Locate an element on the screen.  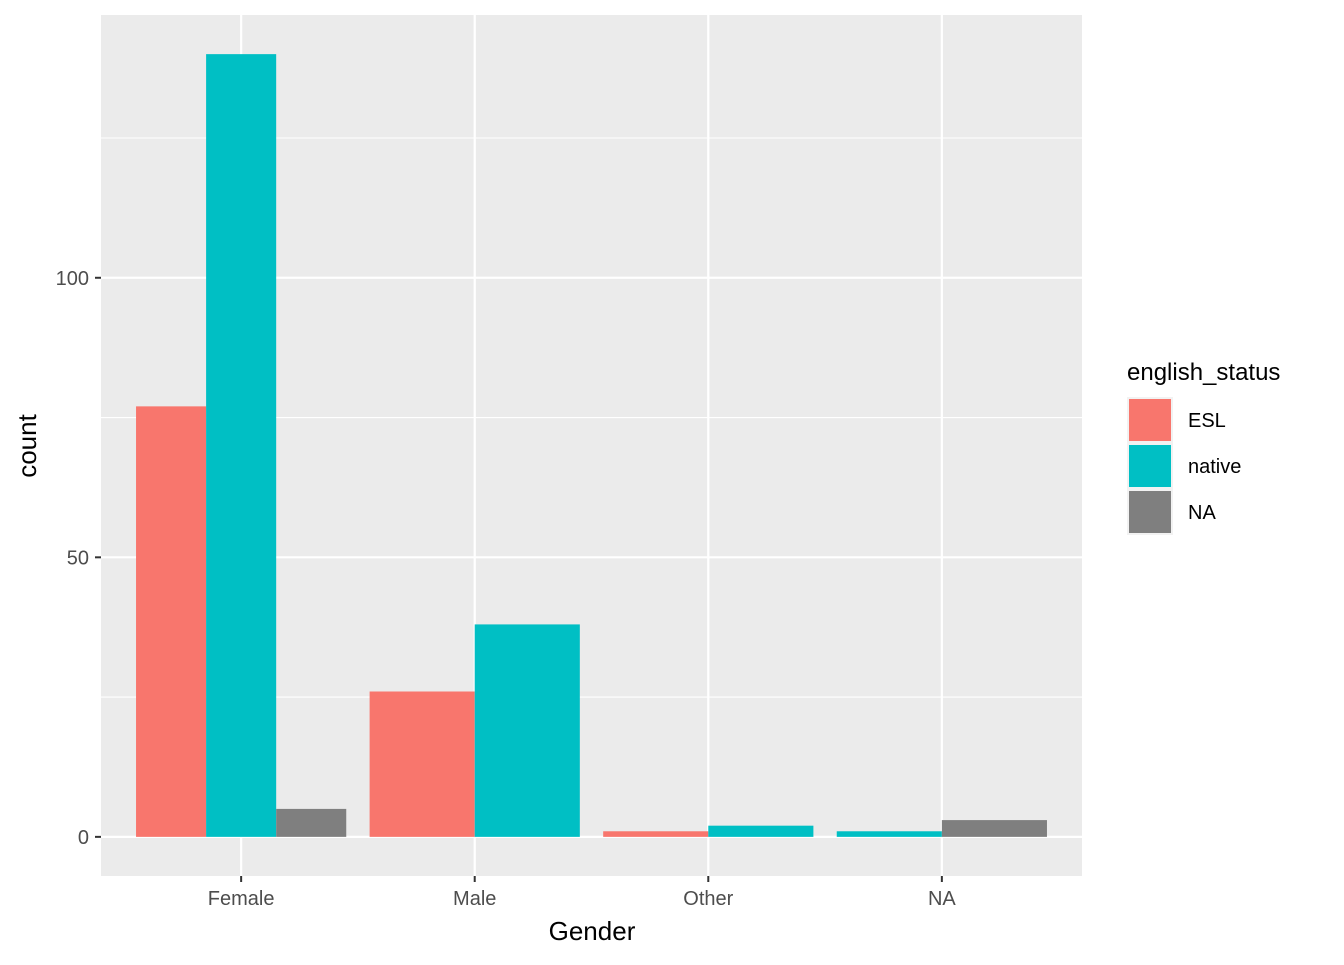
x-axis-title: Gender is located at coordinates (592, 931).